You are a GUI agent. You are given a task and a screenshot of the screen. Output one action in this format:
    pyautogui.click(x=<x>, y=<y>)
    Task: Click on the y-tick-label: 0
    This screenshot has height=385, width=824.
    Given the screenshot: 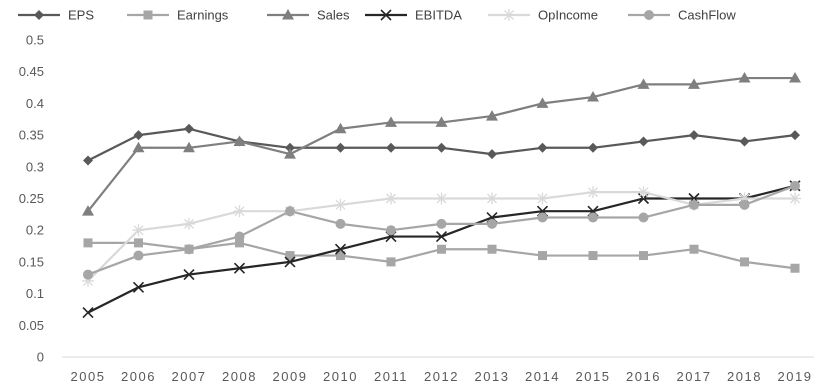 What is the action you would take?
    pyautogui.click(x=40, y=357)
    